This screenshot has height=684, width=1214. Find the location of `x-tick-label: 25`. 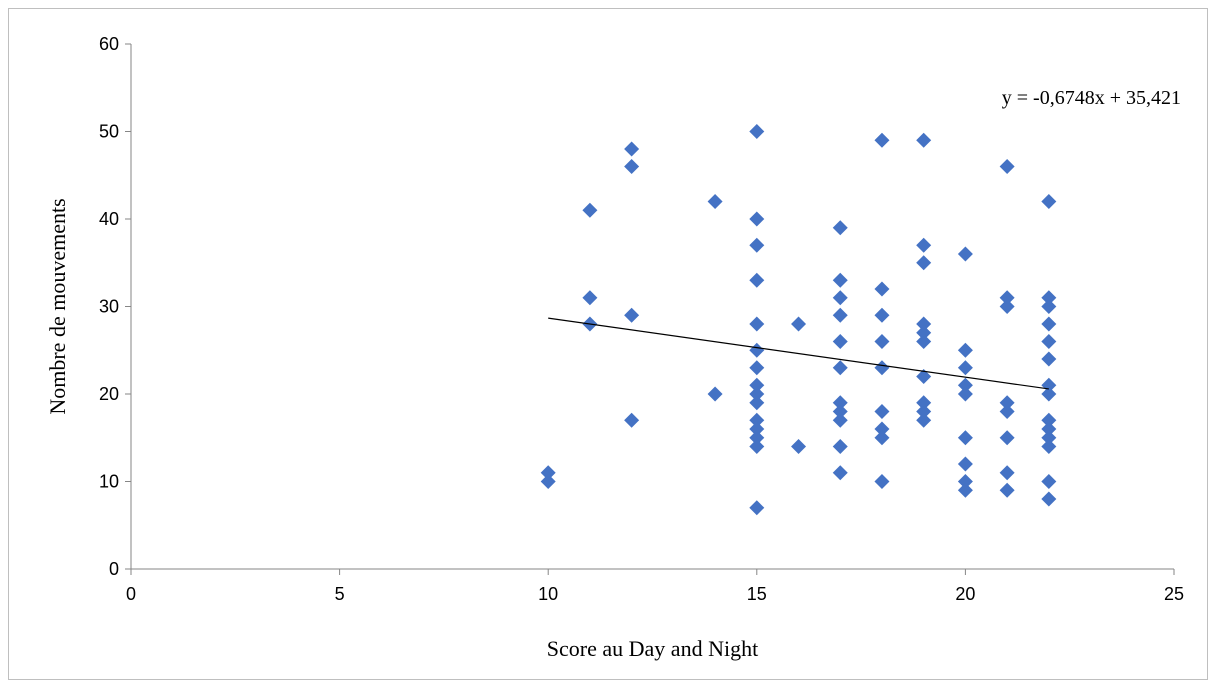

x-tick-label: 25 is located at coordinates (1174, 594).